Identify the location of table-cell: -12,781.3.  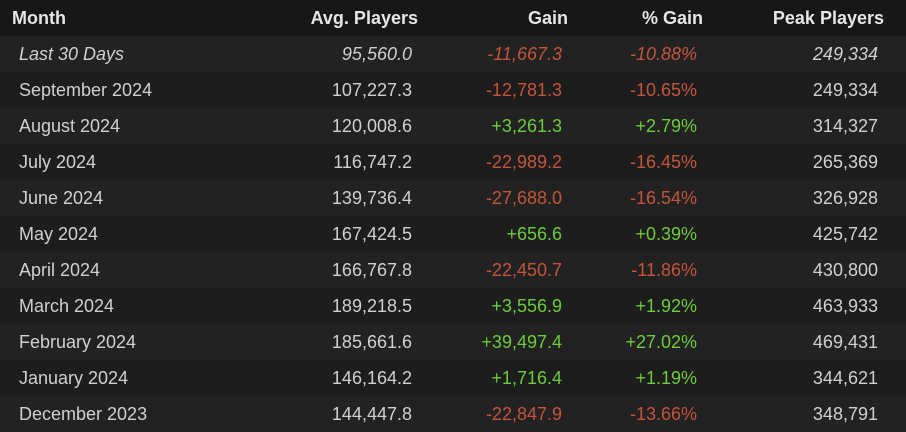
(523, 90).